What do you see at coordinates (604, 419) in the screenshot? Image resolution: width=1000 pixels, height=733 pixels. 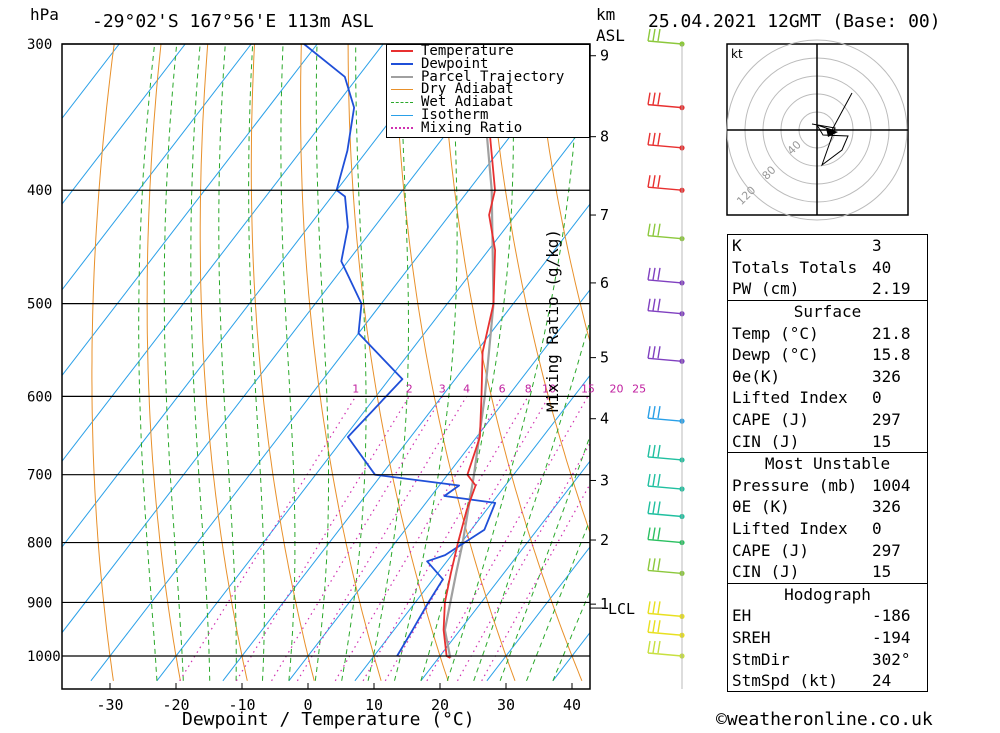 I see `km-tick-label: 4` at bounding box center [604, 419].